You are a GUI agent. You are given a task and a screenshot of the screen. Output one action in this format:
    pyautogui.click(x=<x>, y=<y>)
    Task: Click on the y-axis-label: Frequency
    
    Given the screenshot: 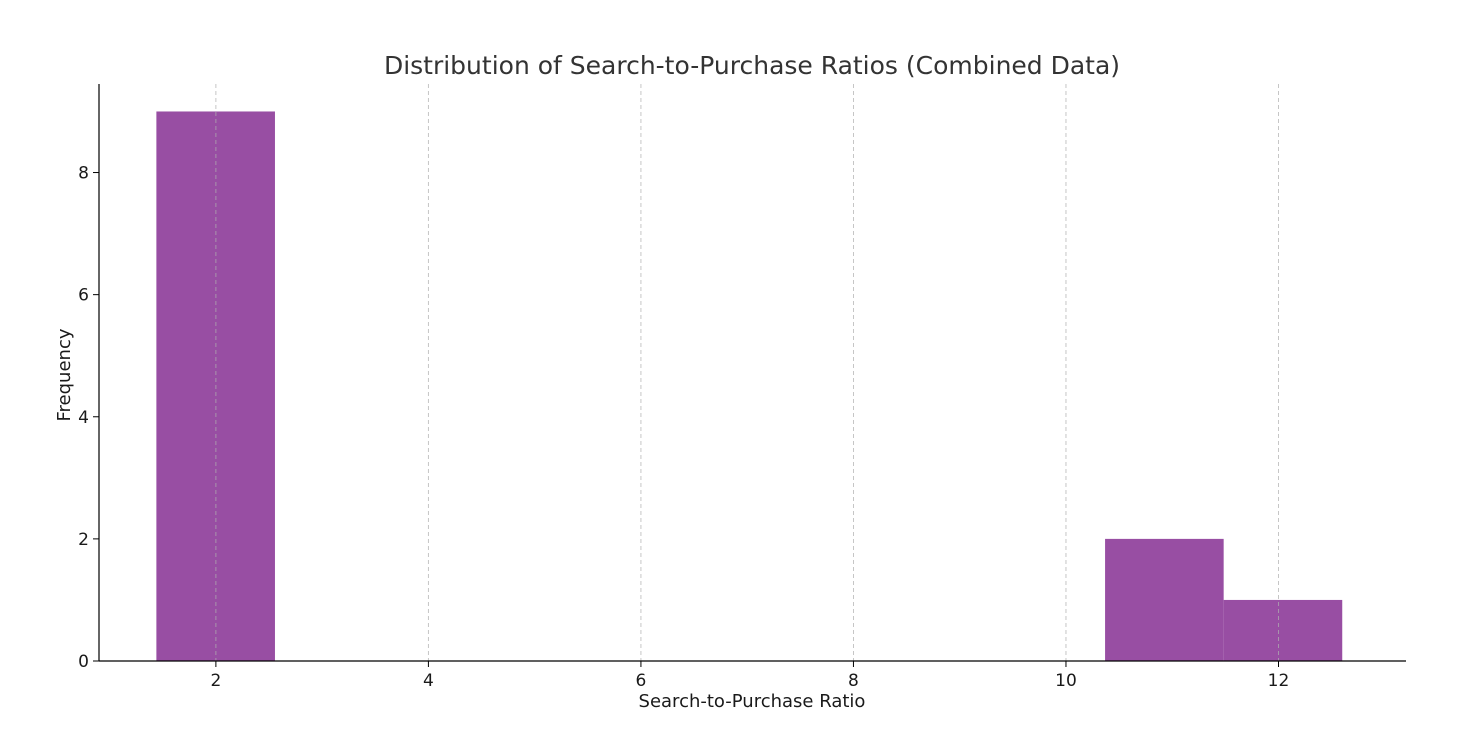 What is the action you would take?
    pyautogui.click(x=64, y=374)
    